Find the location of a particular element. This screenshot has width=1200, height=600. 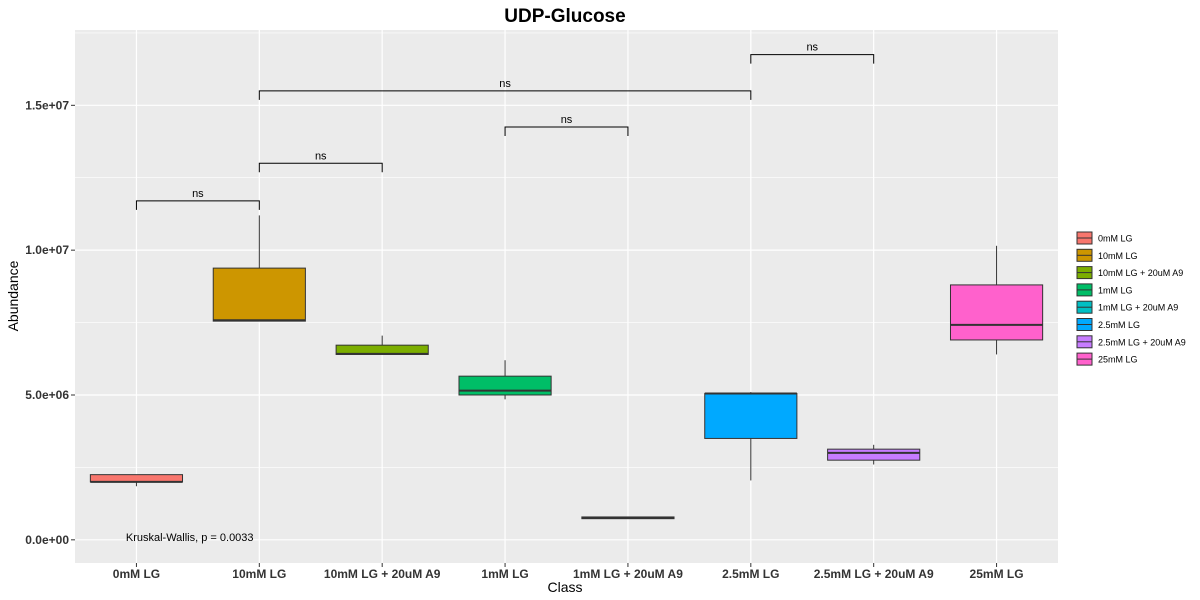

box-10mm-lg-20um-a9 is located at coordinates (382, 345).